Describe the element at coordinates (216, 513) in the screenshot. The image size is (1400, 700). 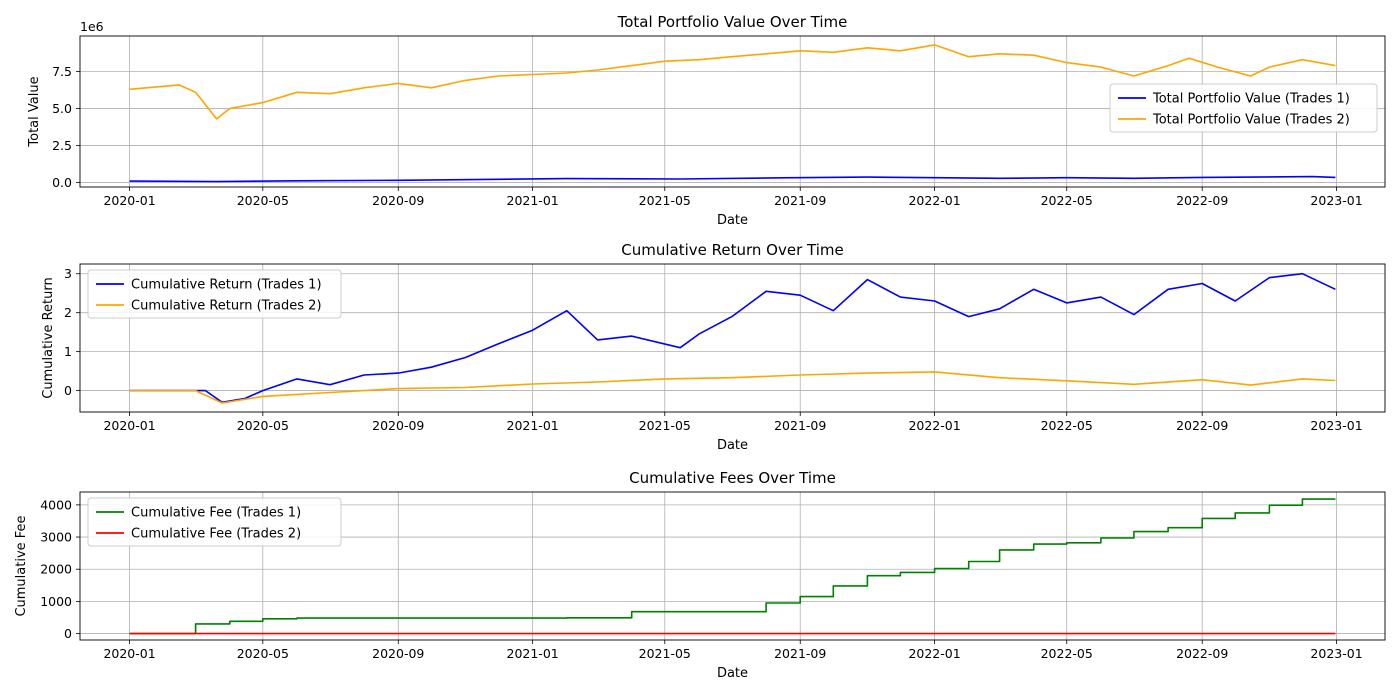
I see `legend-label: Cumulative Fee (Trades 1)` at that location.